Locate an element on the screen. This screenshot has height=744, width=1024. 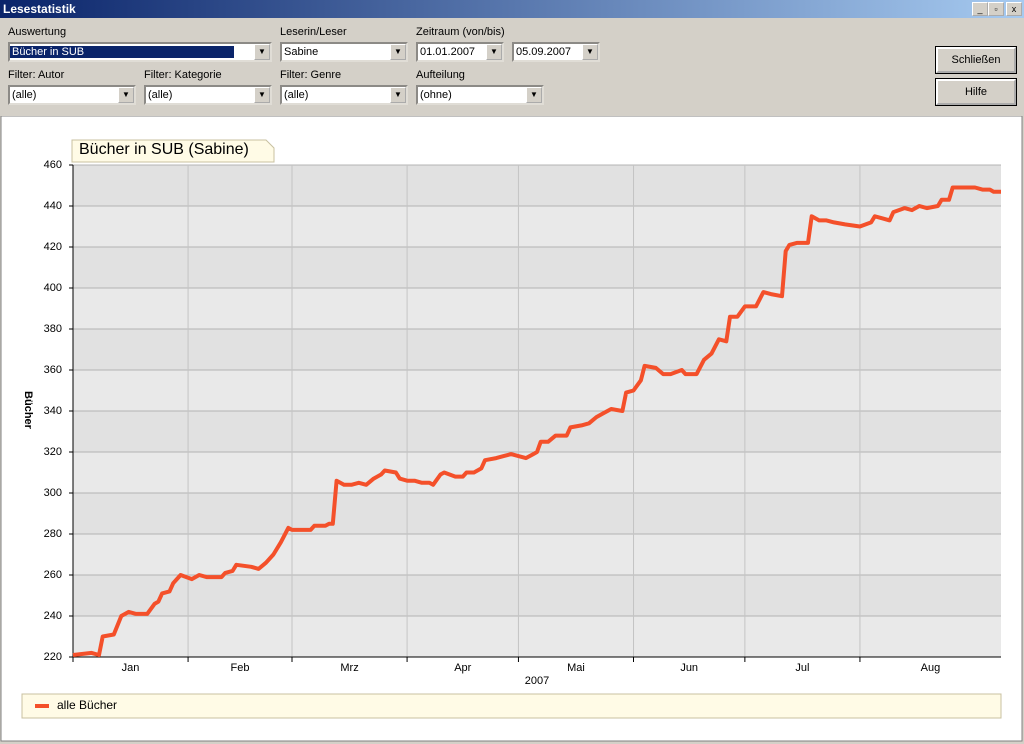
dropdown: 01.01.2007 ▼ is located at coordinates (460, 52).